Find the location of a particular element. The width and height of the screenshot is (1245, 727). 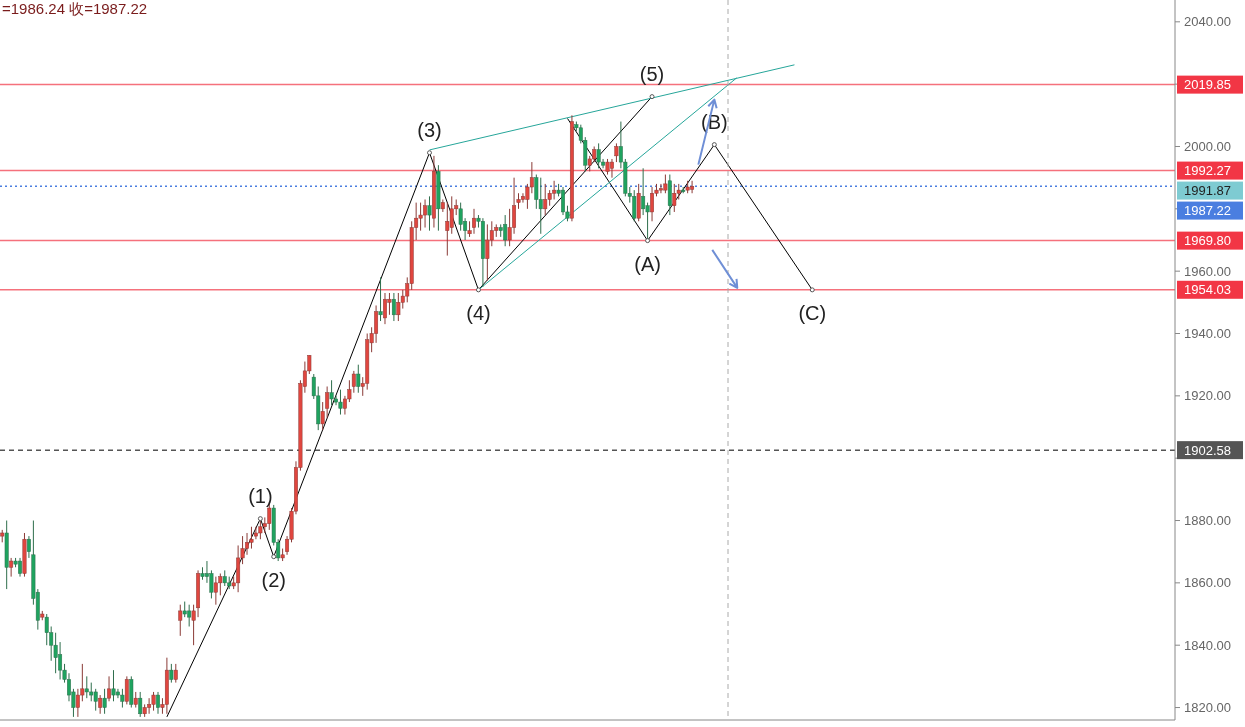

text: 1991.87 is located at coordinates (1207, 191).